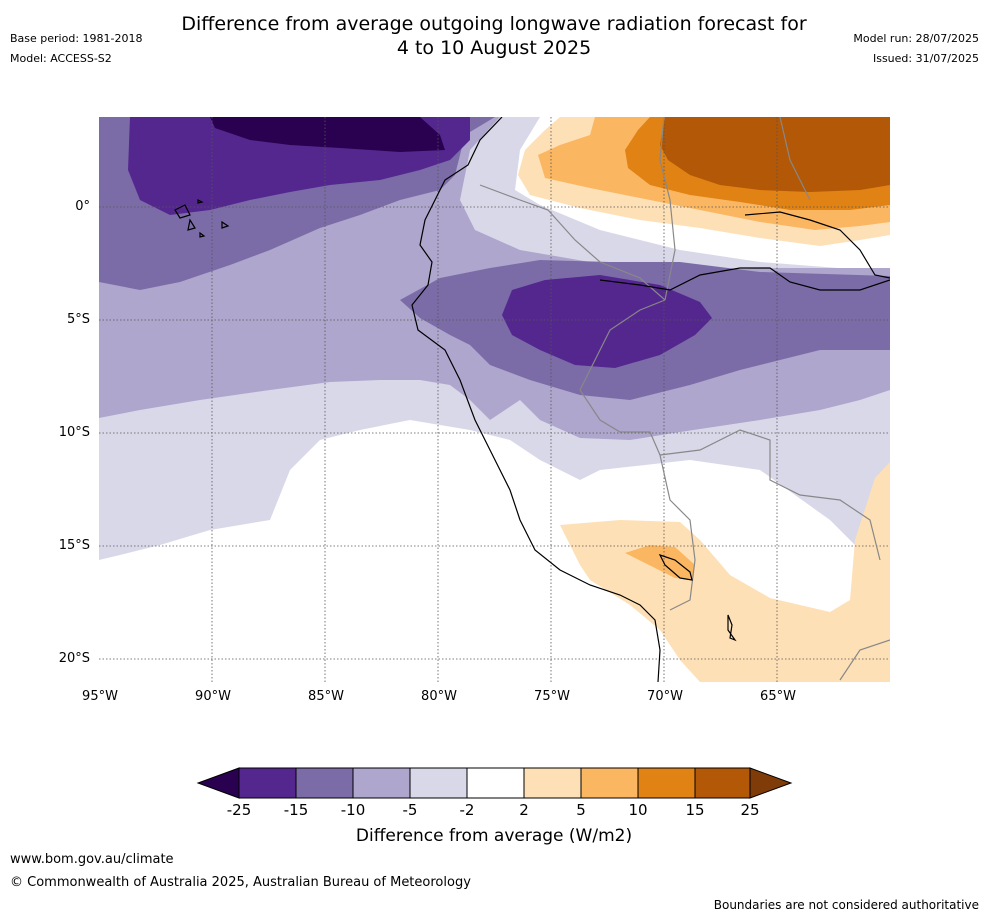  I want to click on lat-label-20s: 20°S, so click(74, 658).